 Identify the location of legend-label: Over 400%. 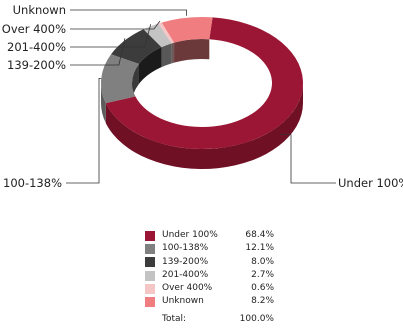
(187, 288).